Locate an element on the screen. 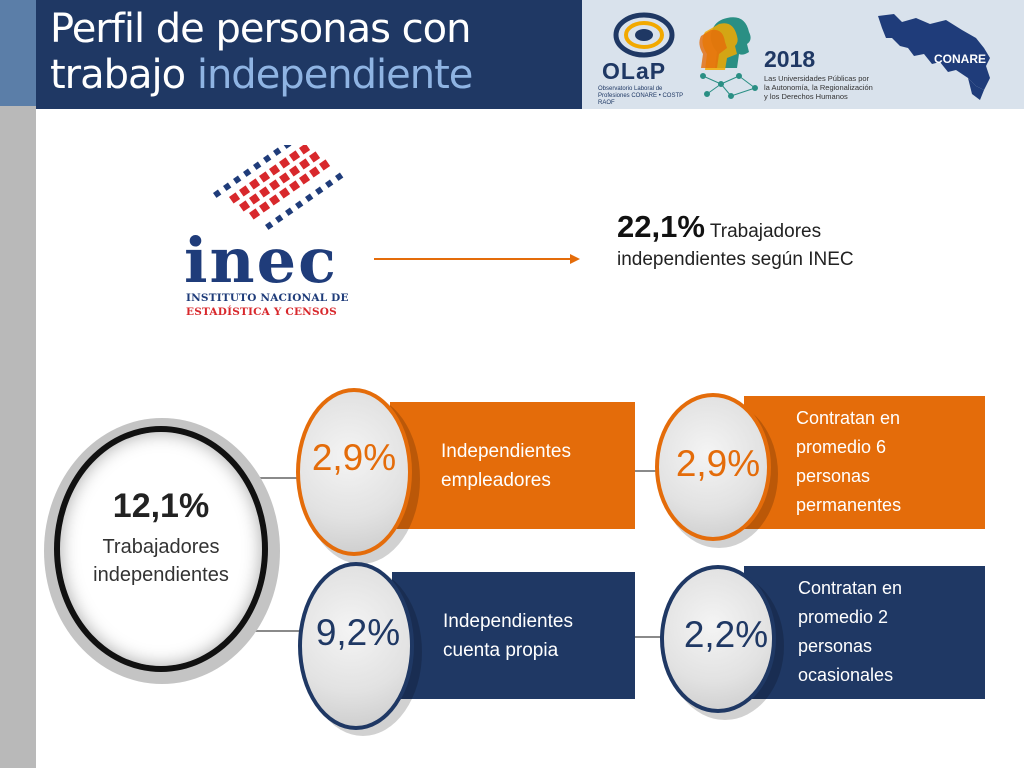 Image resolution: width=1024 pixels, height=768 pixels. self-employed-value: 9,2% is located at coordinates (358, 632).